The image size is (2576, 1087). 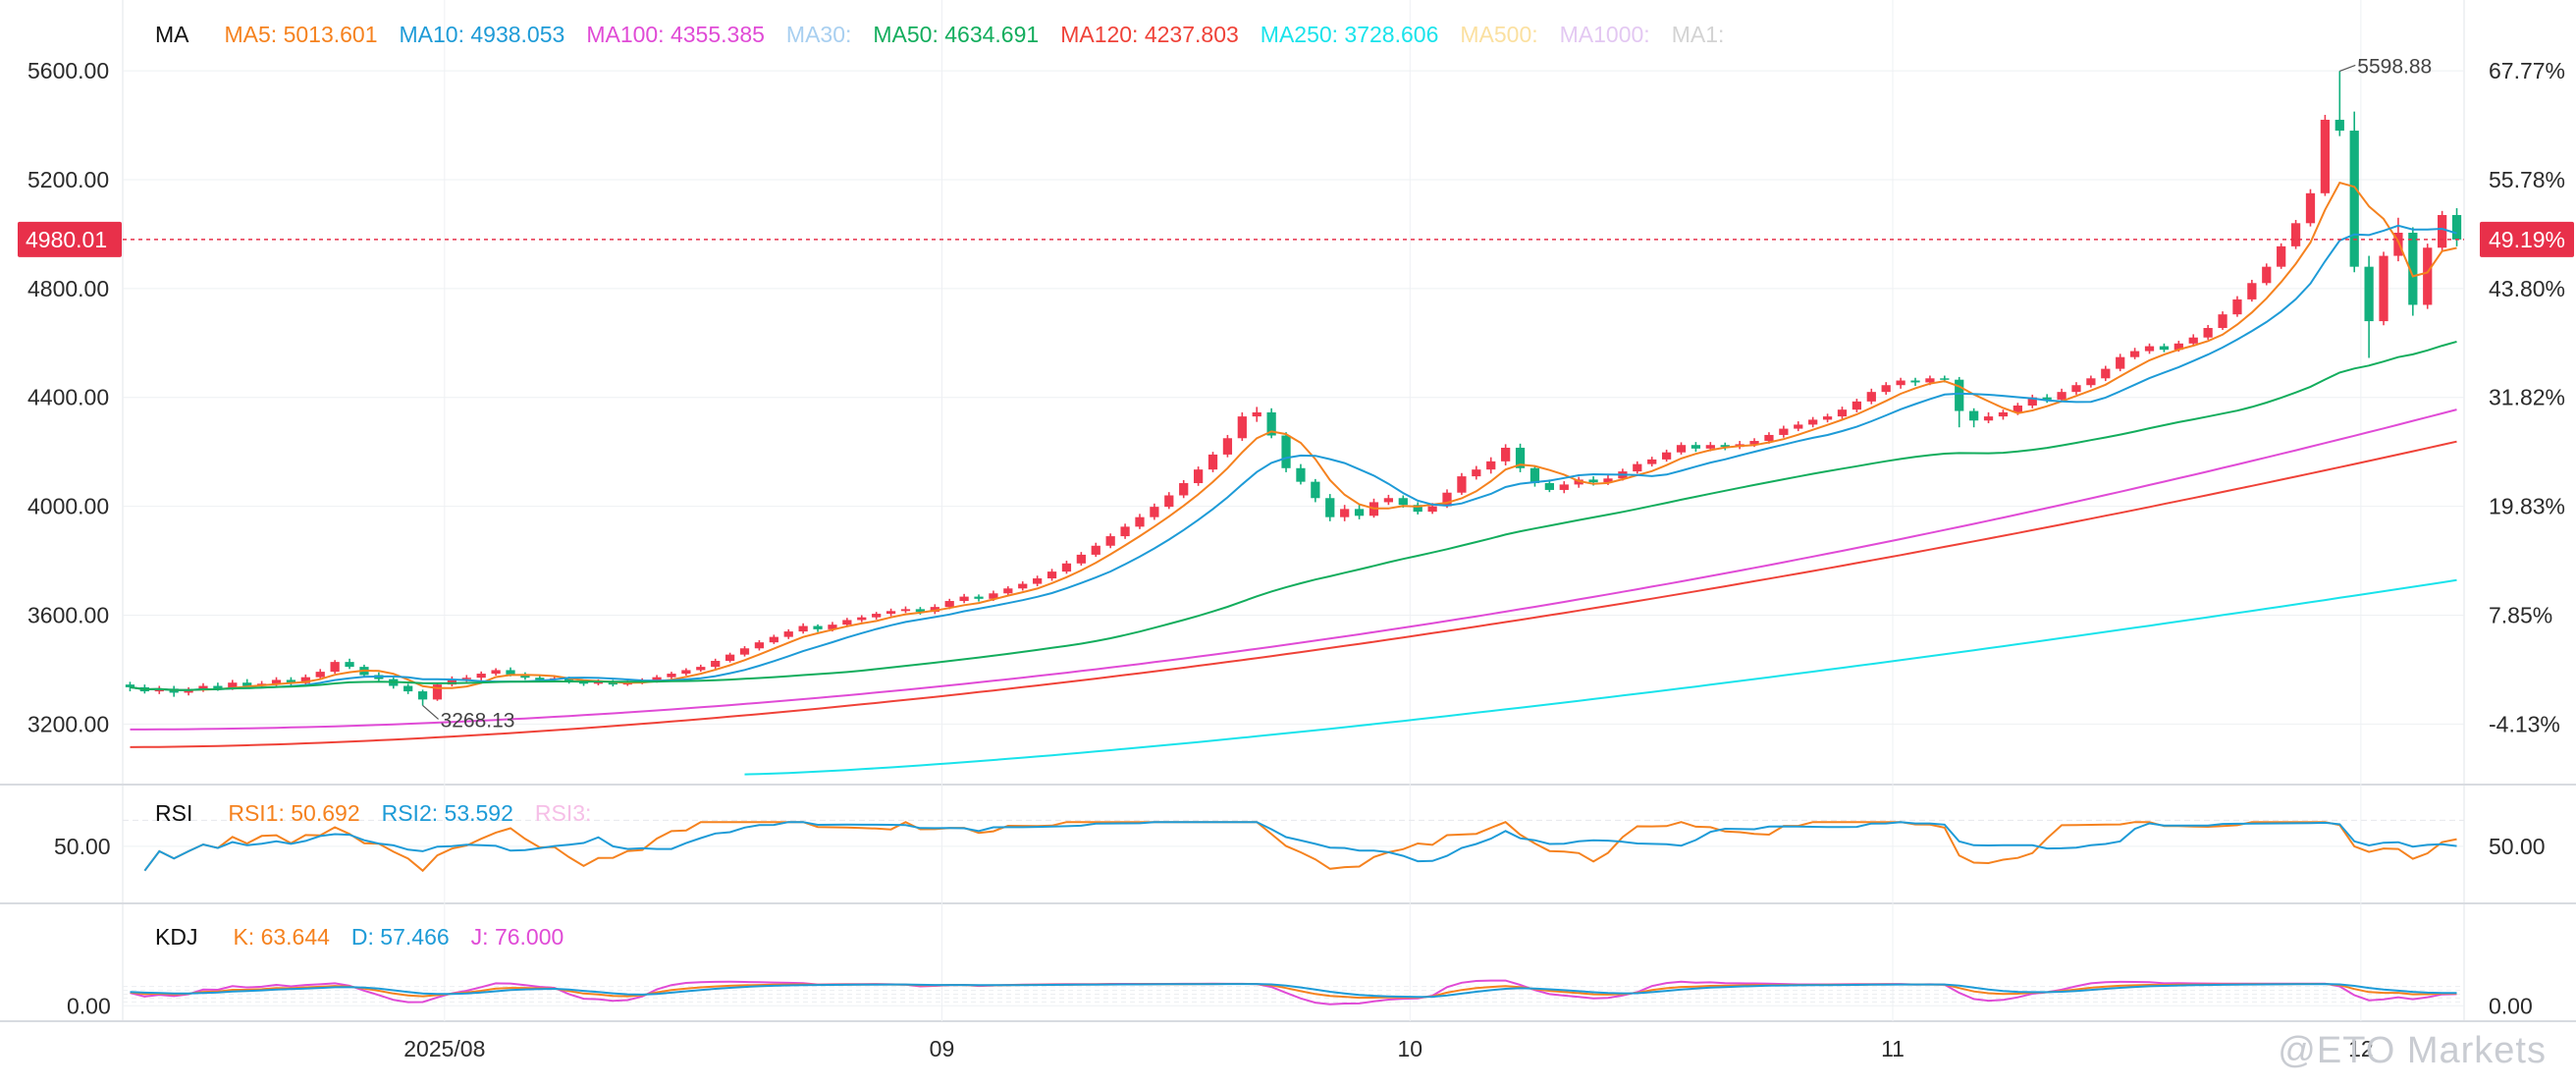 I want to click on current-pct-badge, so click(x=2527, y=239).